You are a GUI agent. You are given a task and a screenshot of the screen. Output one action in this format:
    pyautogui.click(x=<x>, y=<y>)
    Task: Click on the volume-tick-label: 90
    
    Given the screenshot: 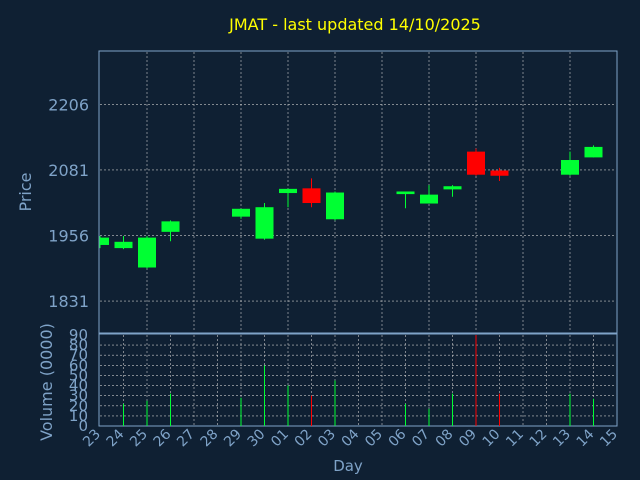 What is the action you would take?
    pyautogui.click(x=78, y=335)
    